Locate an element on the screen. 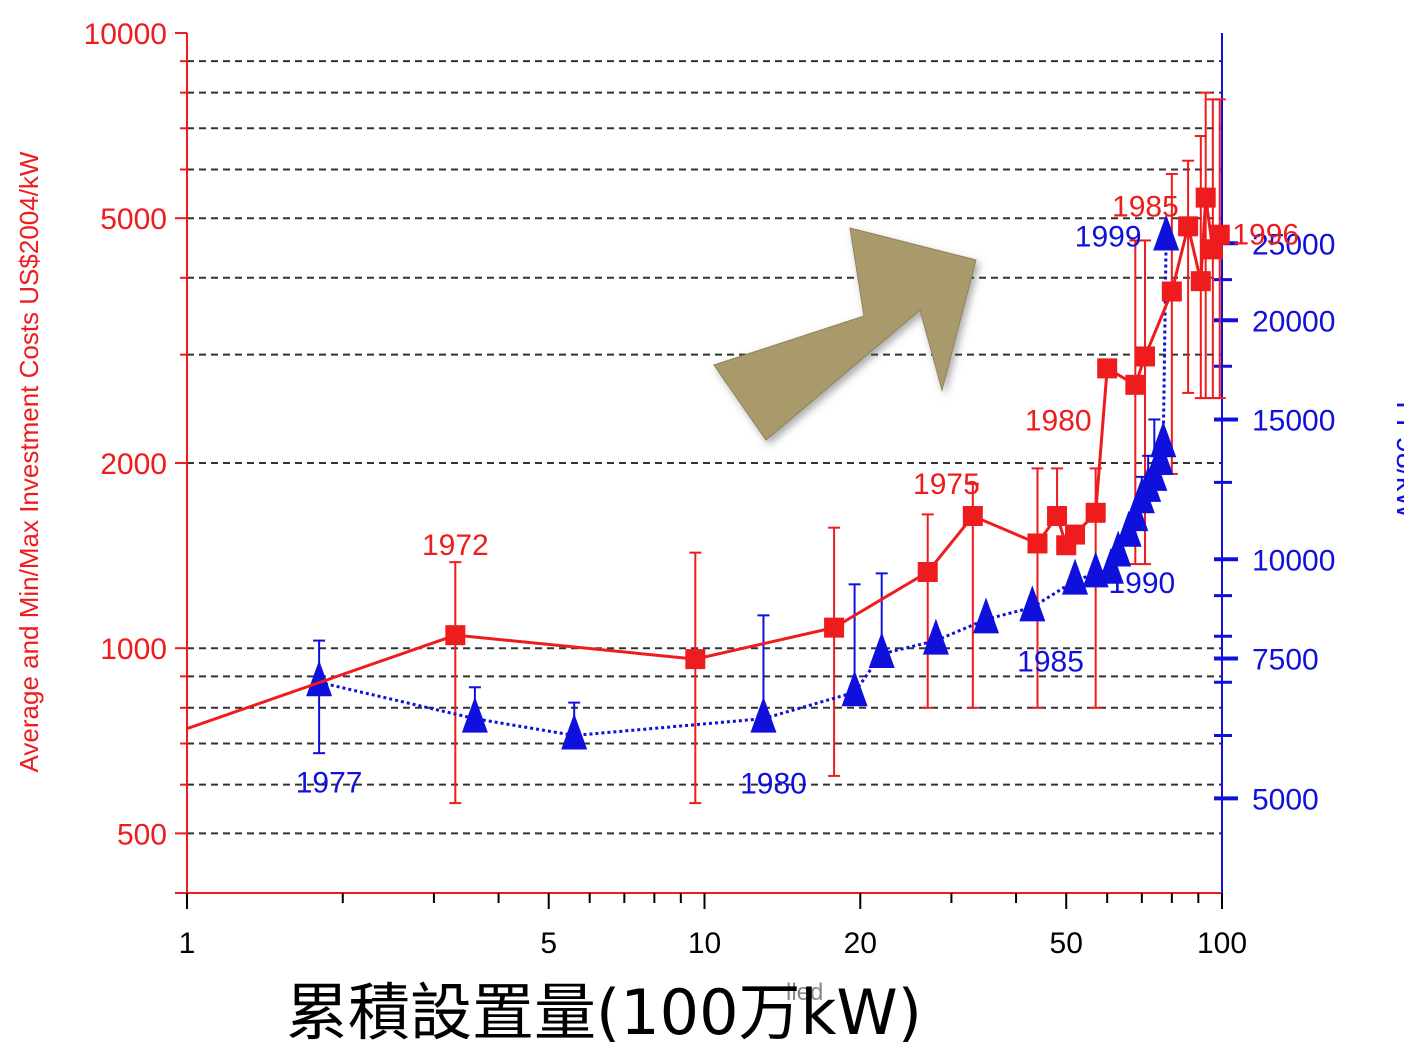 This screenshot has width=1404, height=1042. x-tick-label: 1 is located at coordinates (187, 943).